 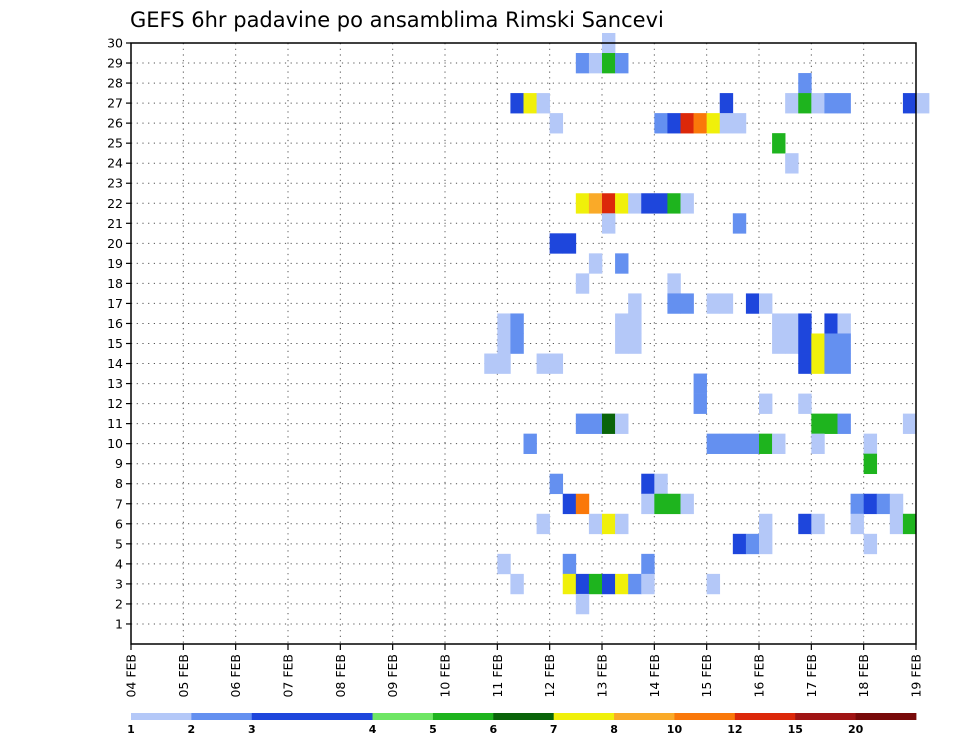 What do you see at coordinates (373, 729) in the screenshot?
I see `colorbar-label: 4` at bounding box center [373, 729].